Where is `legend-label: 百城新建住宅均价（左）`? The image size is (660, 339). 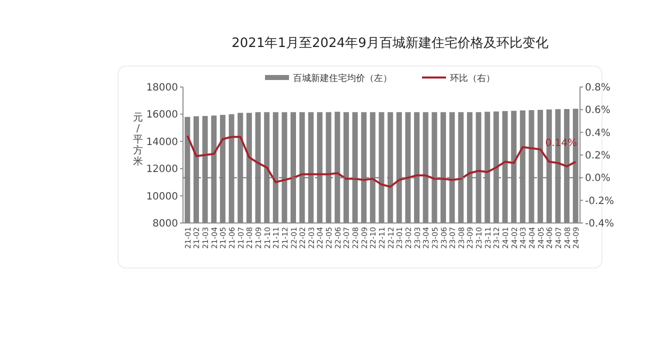 legend-label: 百城新建住宅均价（左） is located at coordinates (342, 78).